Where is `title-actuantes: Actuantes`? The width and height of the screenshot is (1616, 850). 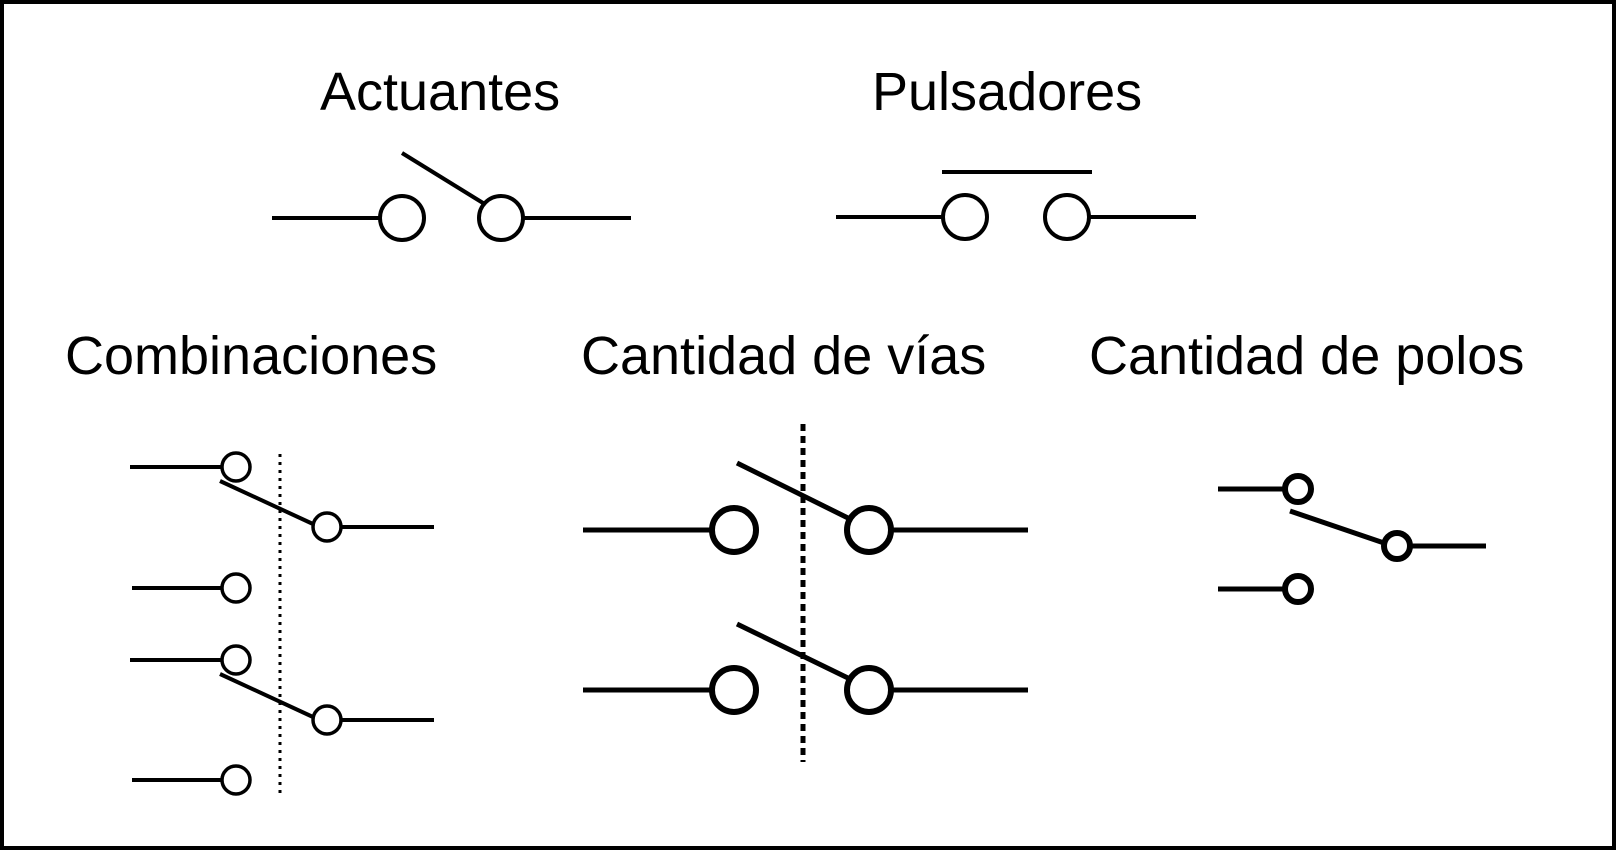
title-actuantes: Actuantes is located at coordinates (440, 92).